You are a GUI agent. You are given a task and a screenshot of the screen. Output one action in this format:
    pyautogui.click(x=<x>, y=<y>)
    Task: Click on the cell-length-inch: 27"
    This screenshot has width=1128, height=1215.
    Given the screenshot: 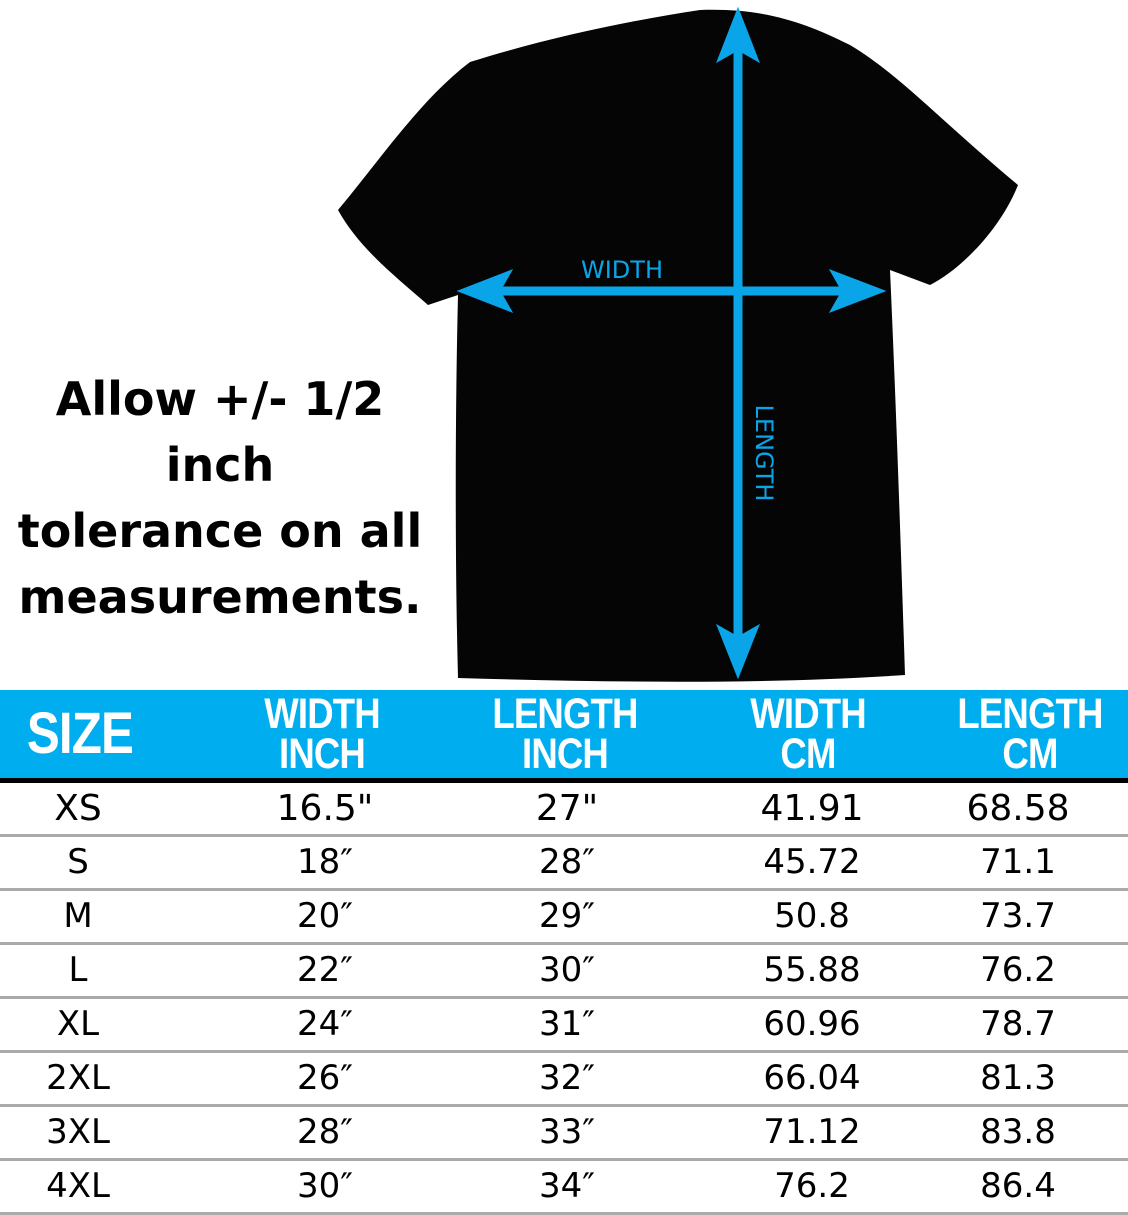 What is the action you would take?
    pyautogui.click(x=567, y=808)
    